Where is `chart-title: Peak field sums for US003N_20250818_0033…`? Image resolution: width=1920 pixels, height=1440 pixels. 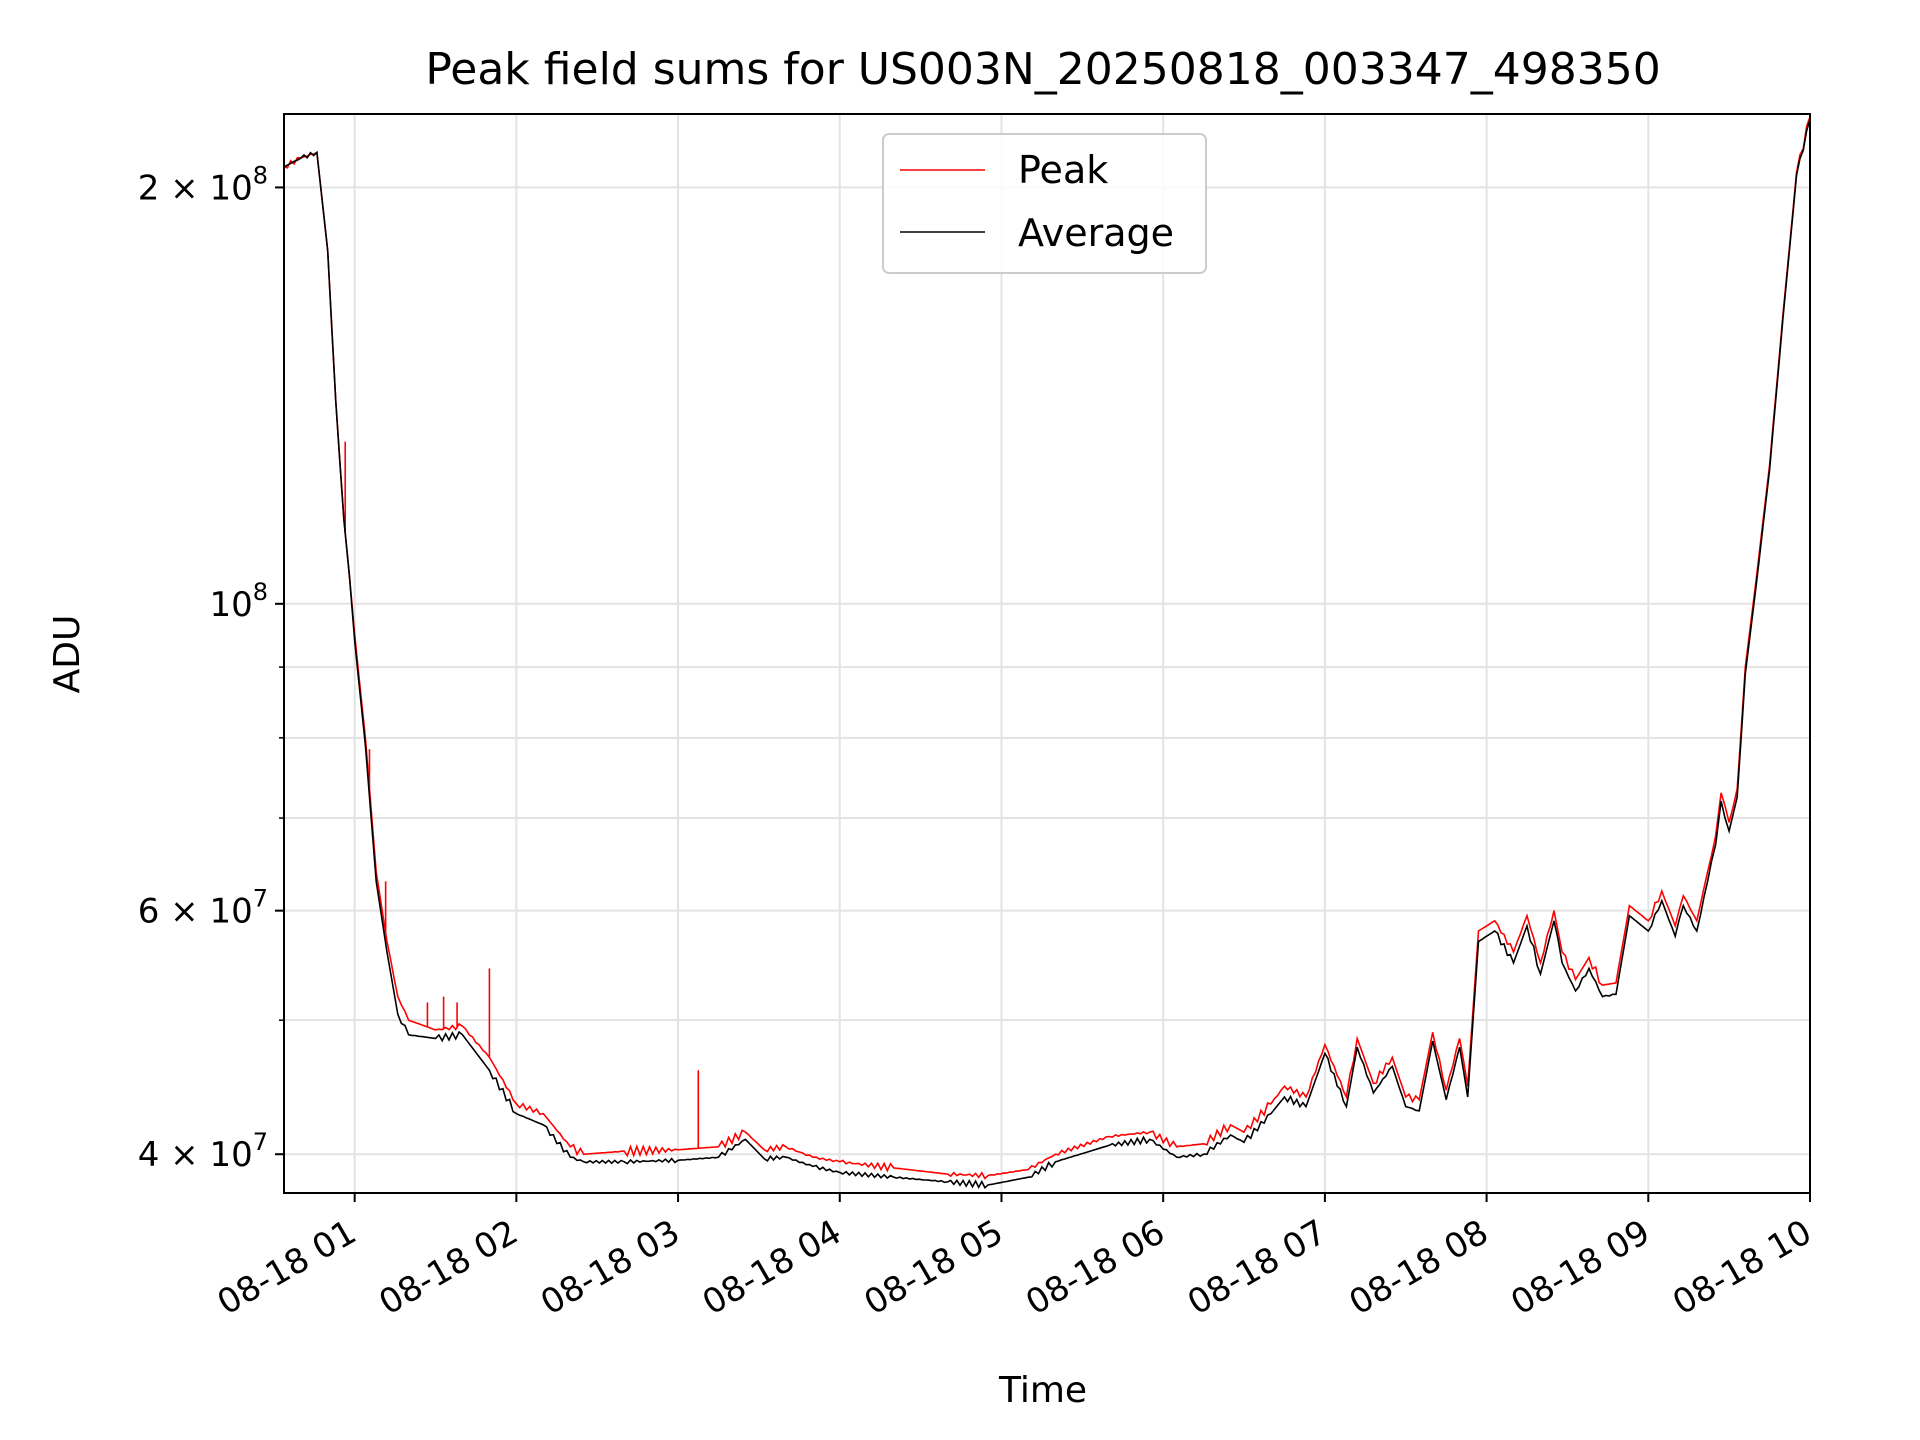
chart-title: Peak field sums for US003N_20250818_0033… is located at coordinates (1042, 69).